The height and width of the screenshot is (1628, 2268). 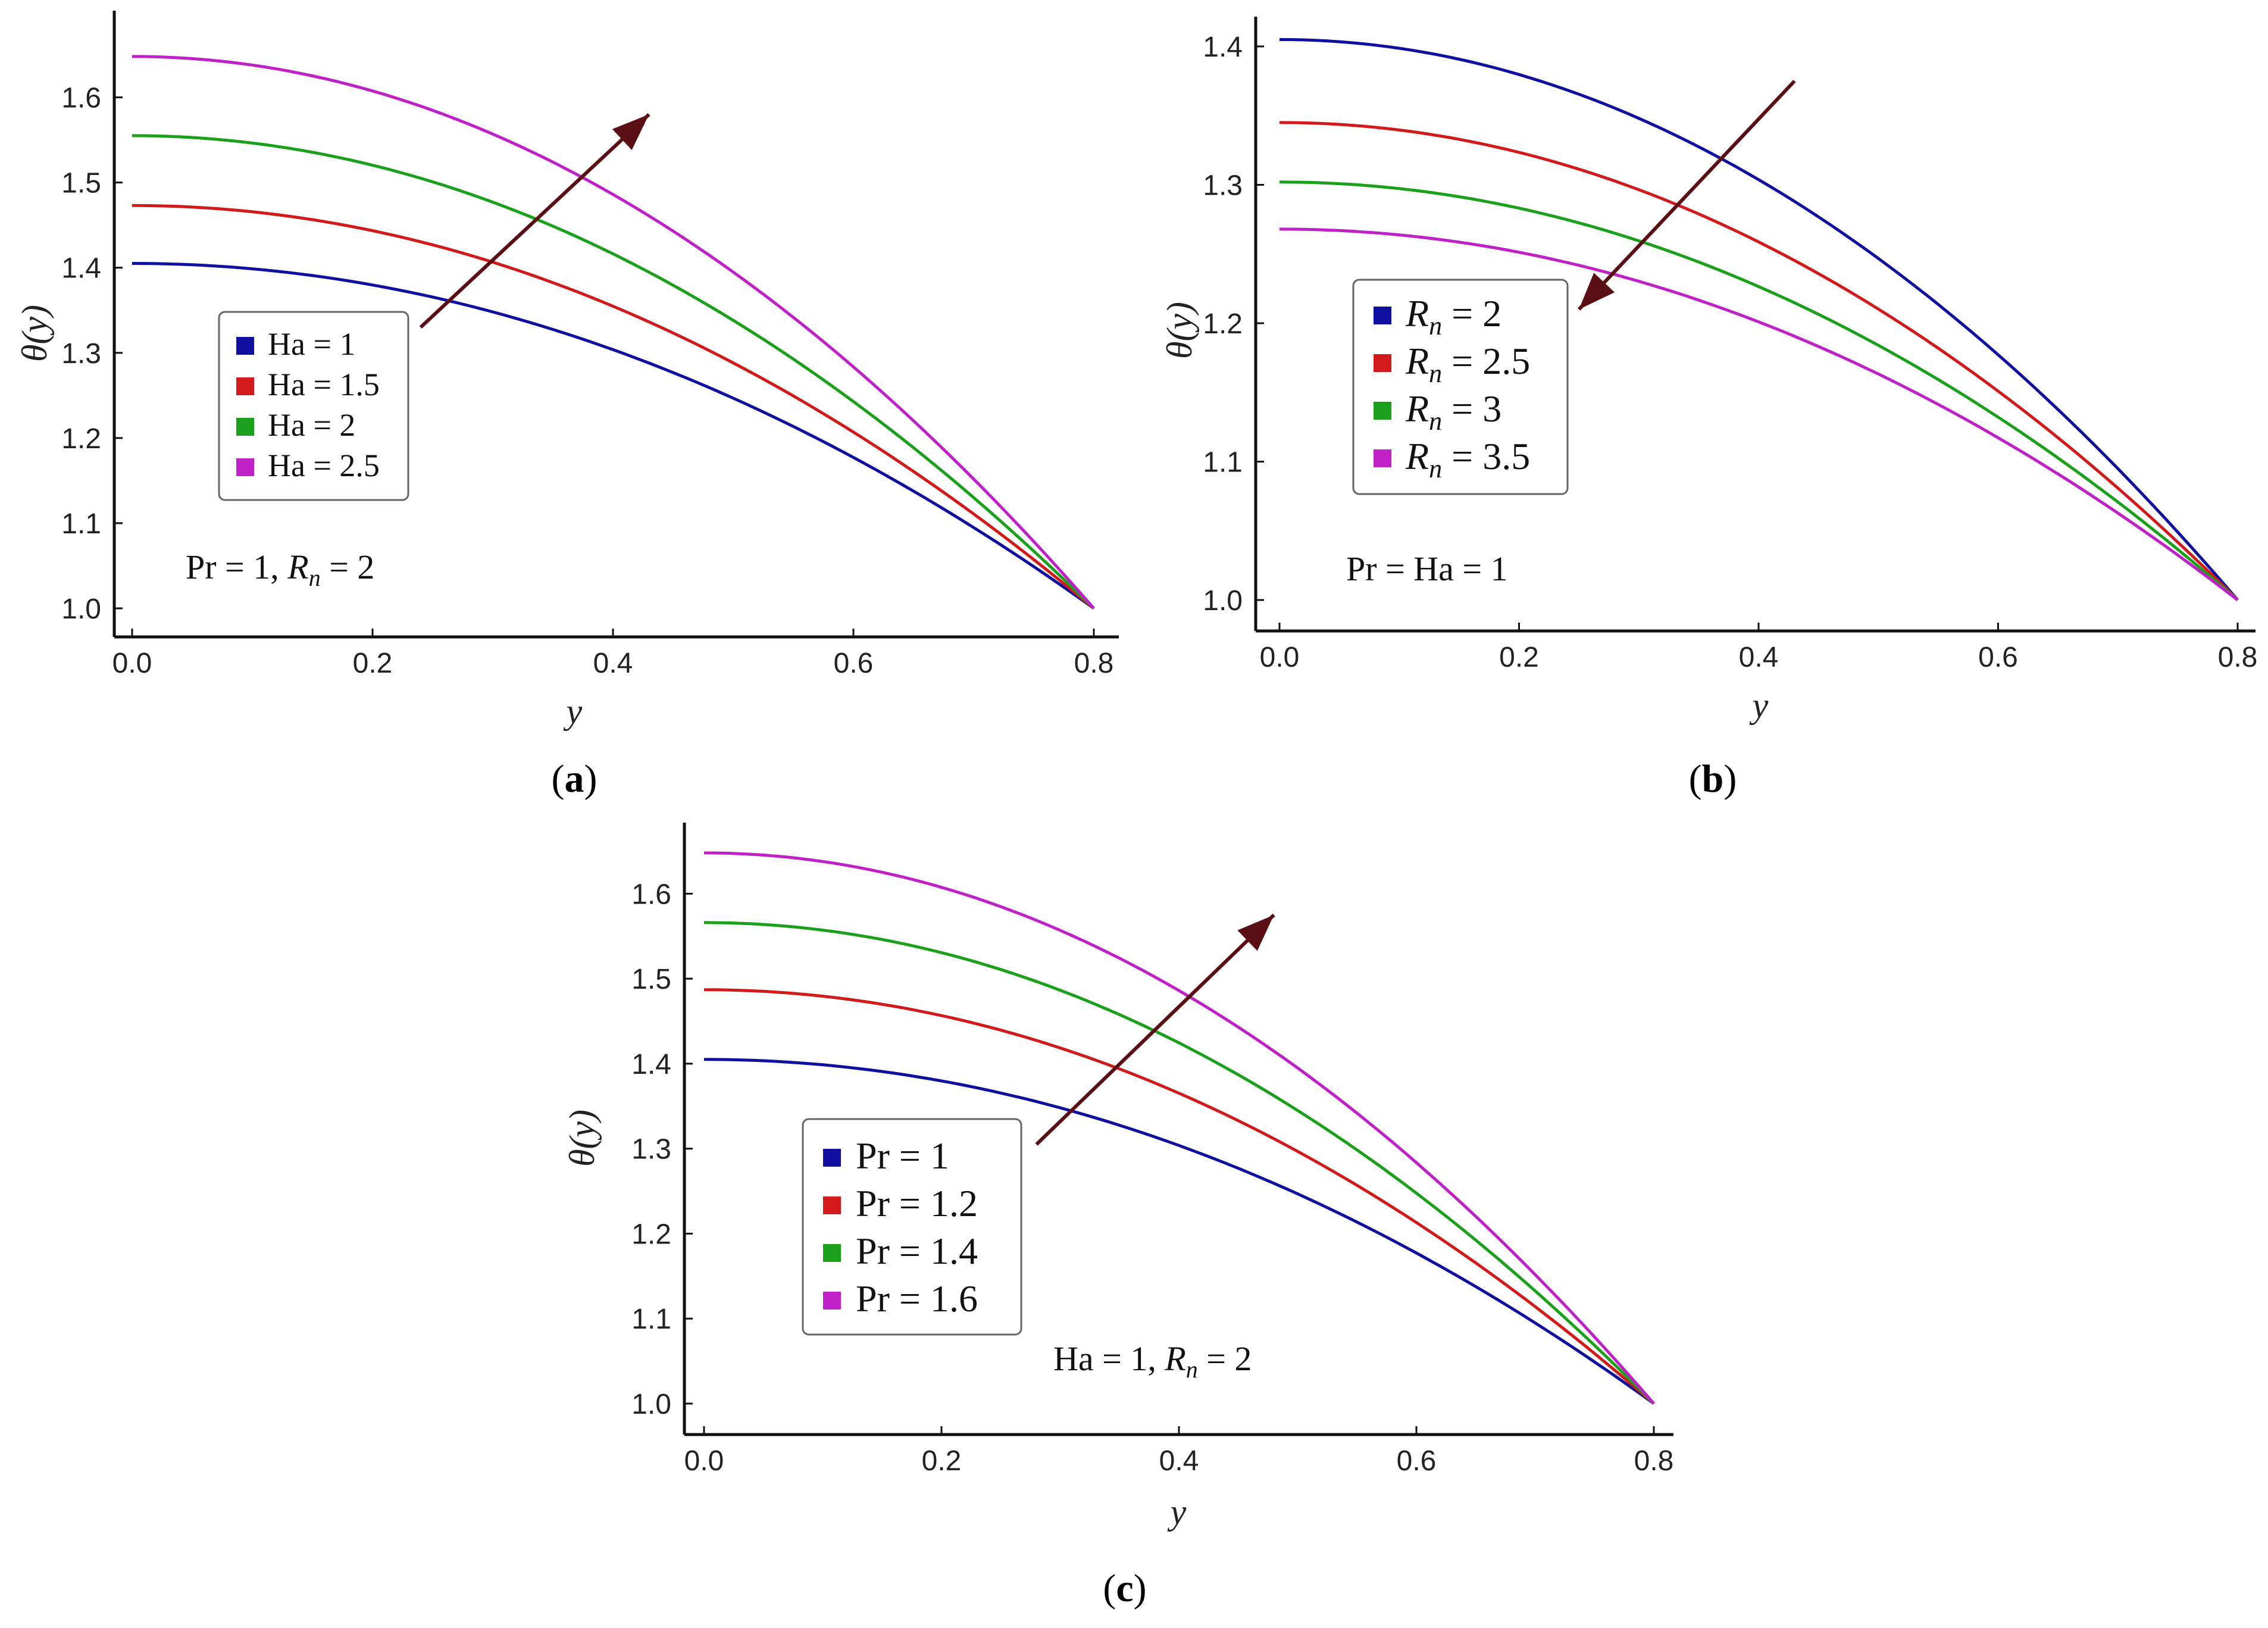 What do you see at coordinates (1759, 706) in the screenshot?
I see `x-axis-title-b: y` at bounding box center [1759, 706].